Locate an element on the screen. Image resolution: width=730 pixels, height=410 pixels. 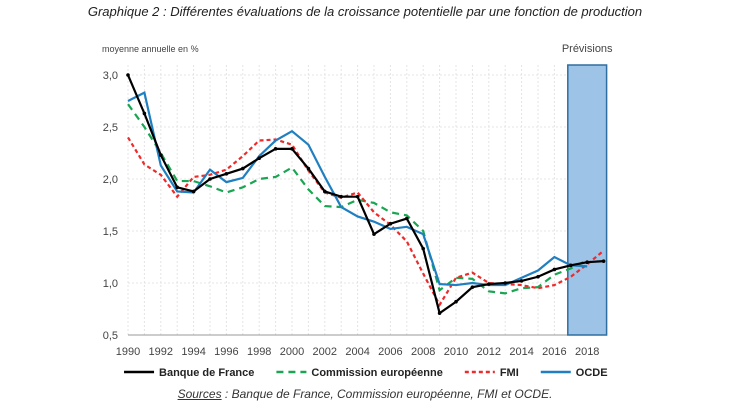
y-tick-label: 2,0 is located at coordinates (110, 180).